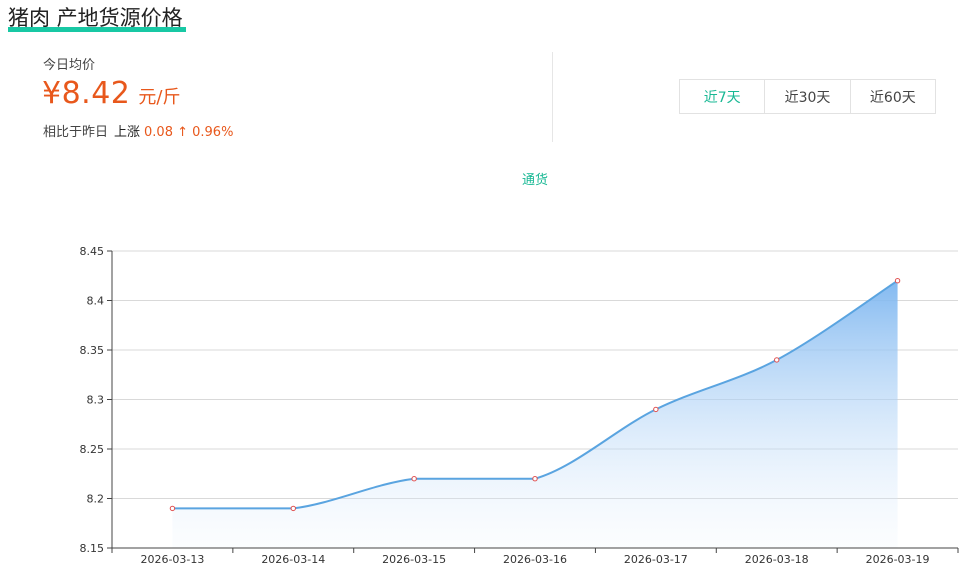 The width and height of the screenshot is (979, 583). Describe the element at coordinates (159, 97) in the screenshot. I see `price-unit: 元/斤` at that location.